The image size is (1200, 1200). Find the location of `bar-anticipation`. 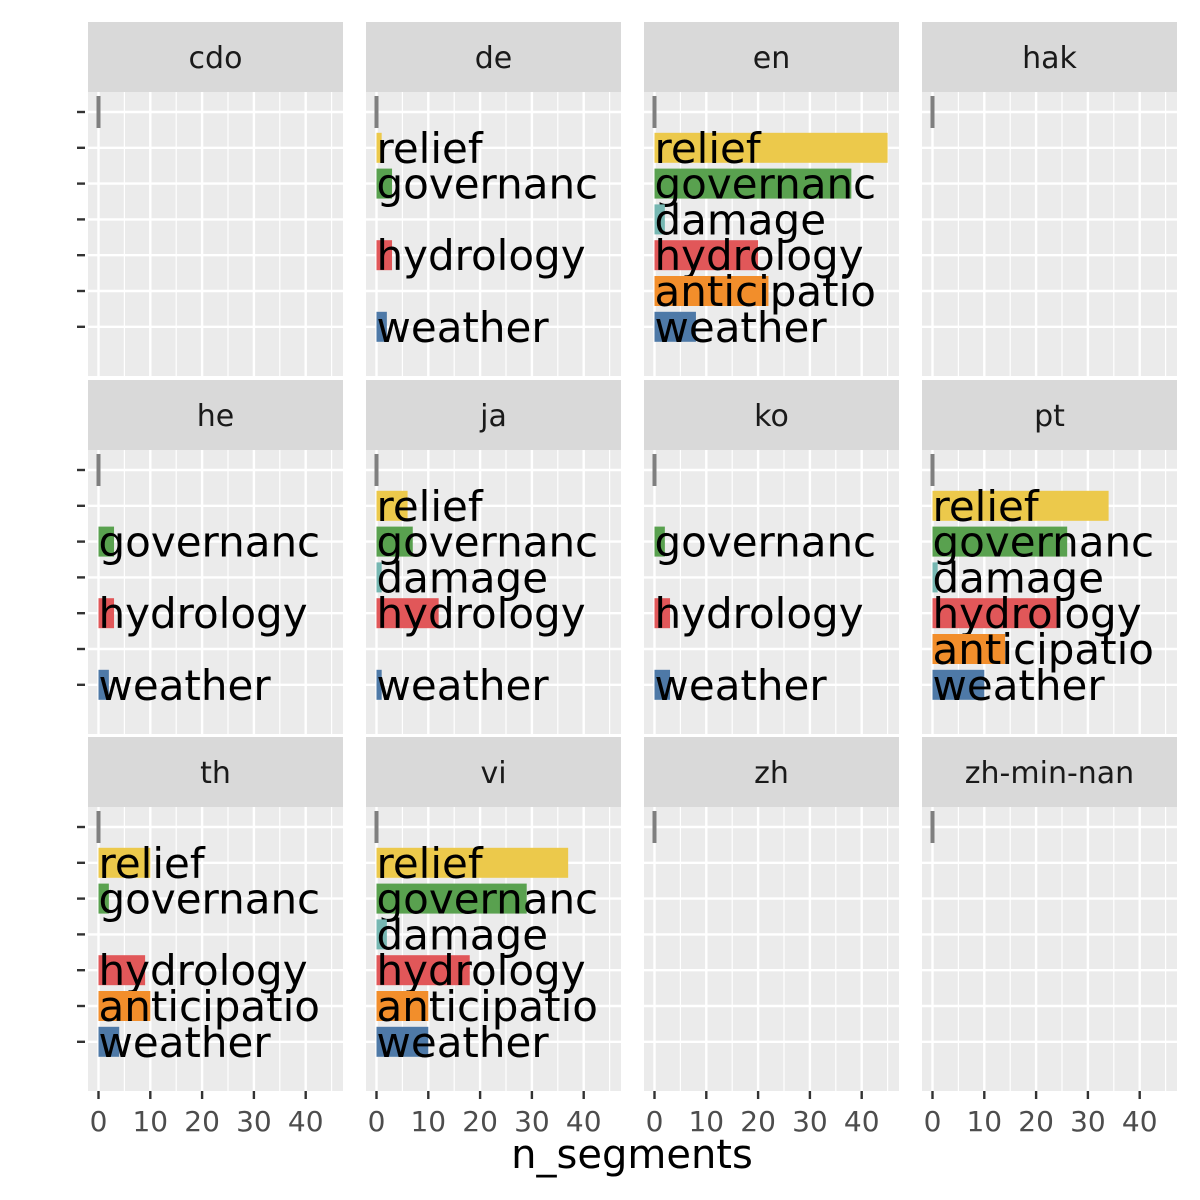

bar-anticipation is located at coordinates (402, 1006).